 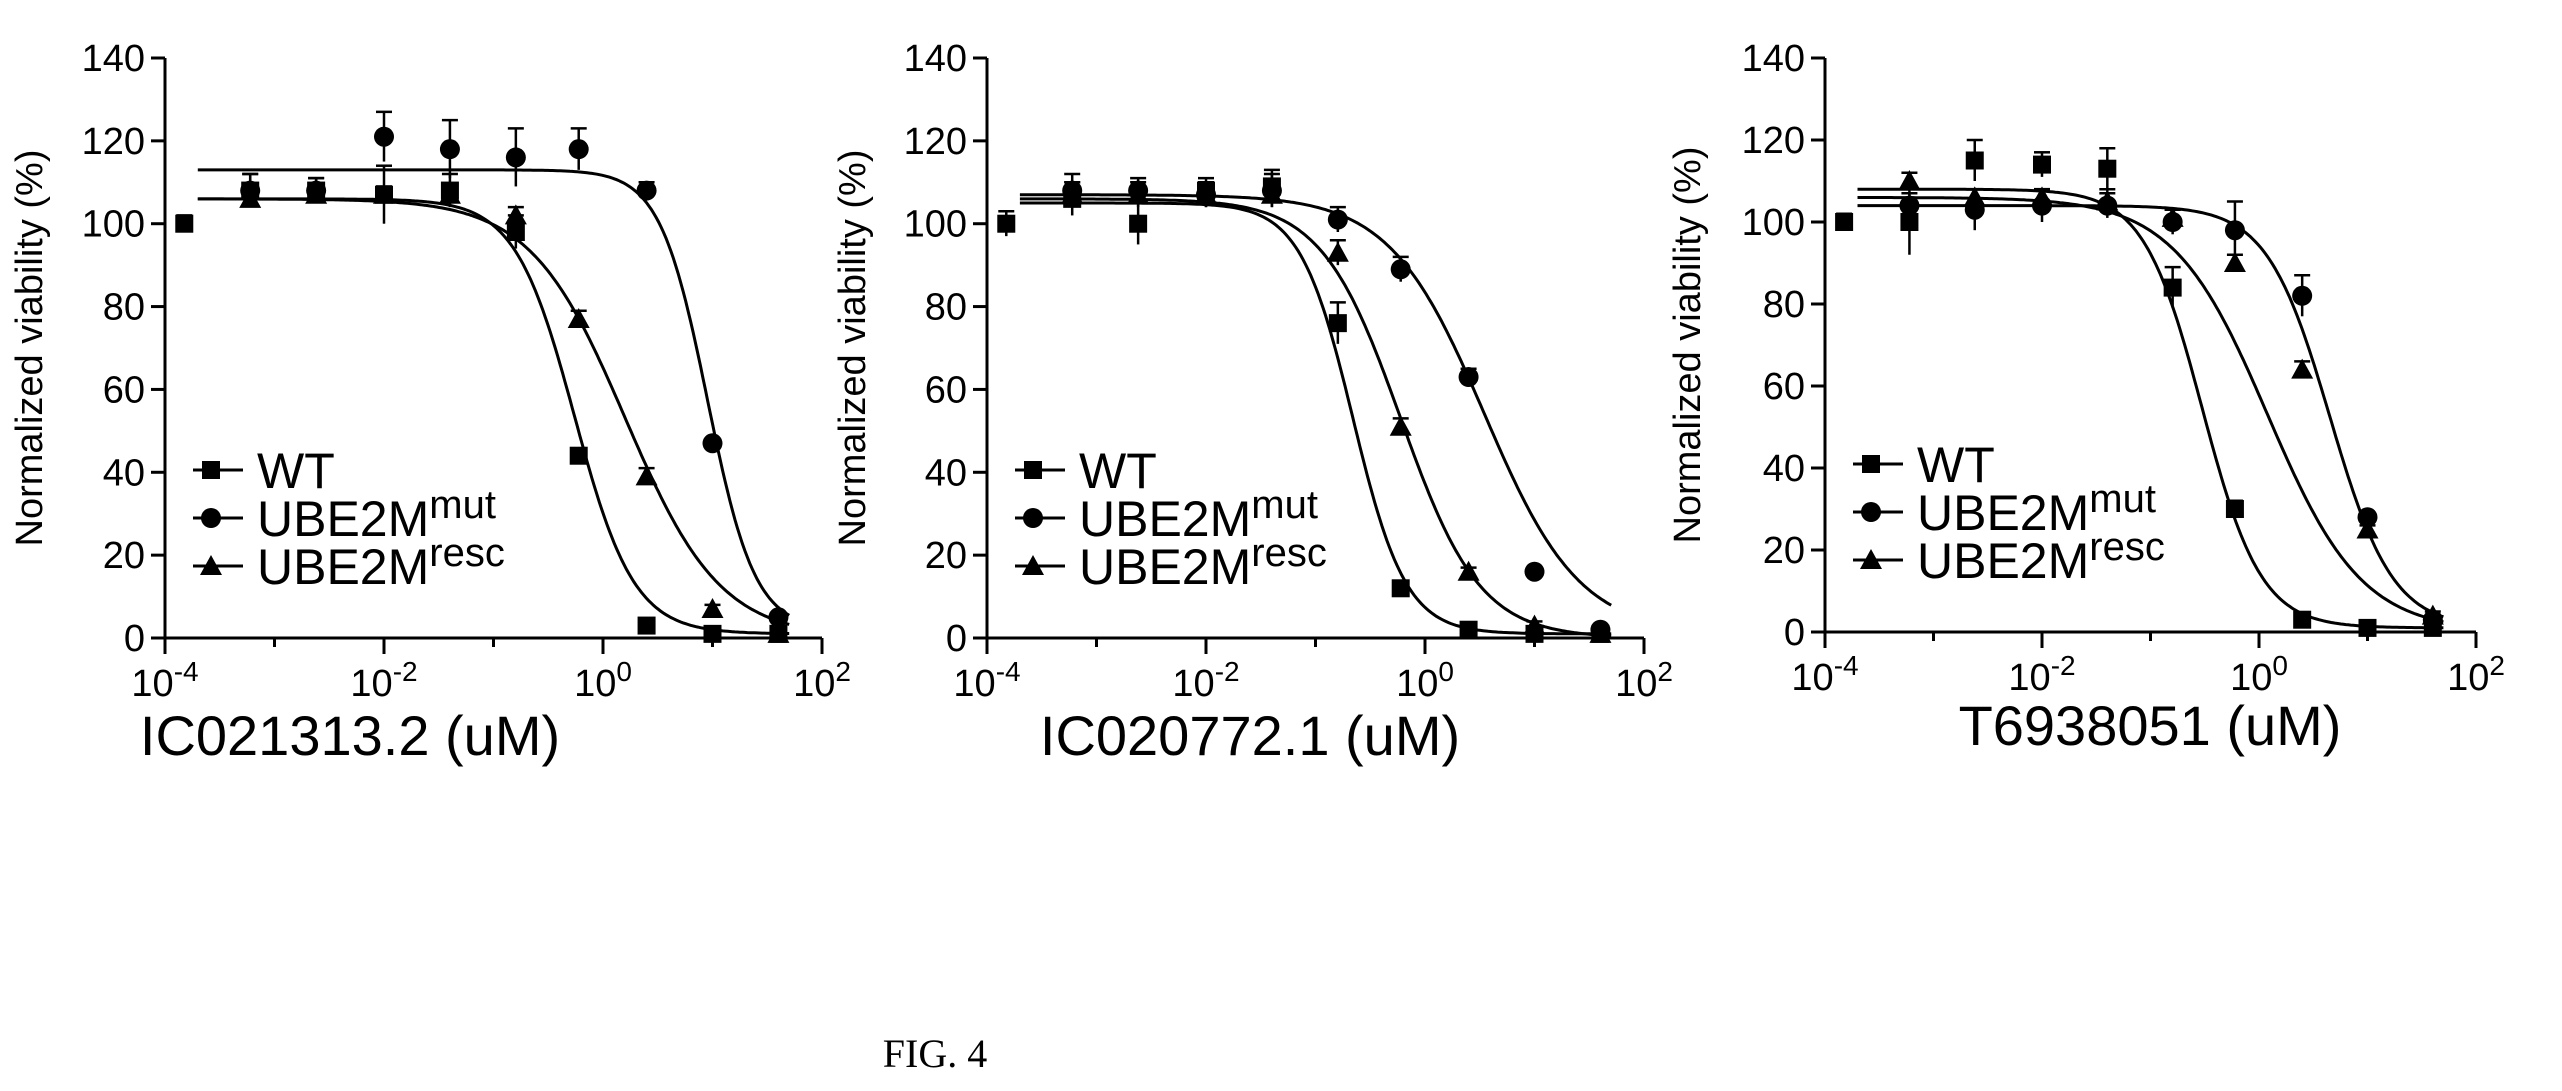 I want to click on series-wt, so click(x=2139, y=387).